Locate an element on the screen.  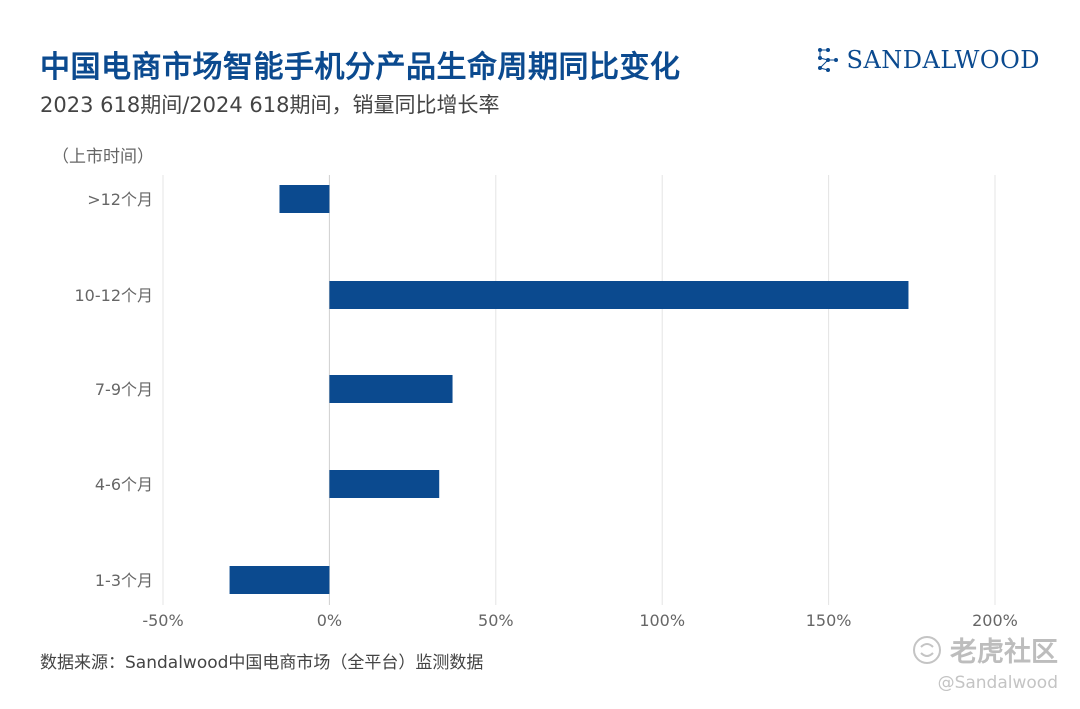
x-tick-label: 150% is located at coordinates (829, 620).